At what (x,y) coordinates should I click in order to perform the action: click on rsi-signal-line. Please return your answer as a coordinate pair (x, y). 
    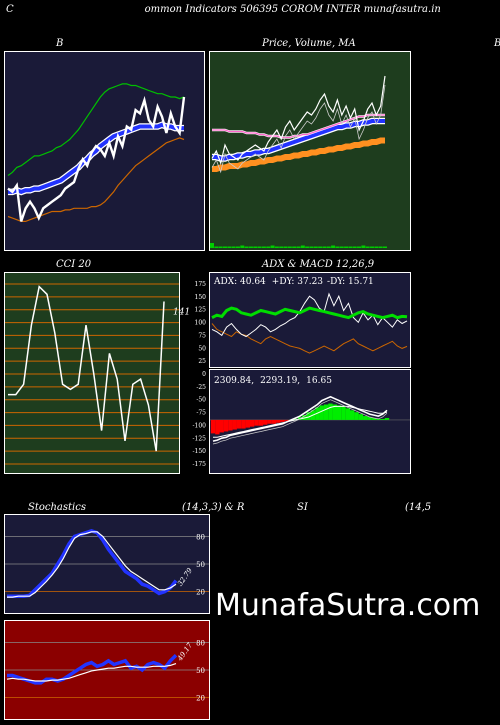
    Looking at the image, I should click on (91, 672).